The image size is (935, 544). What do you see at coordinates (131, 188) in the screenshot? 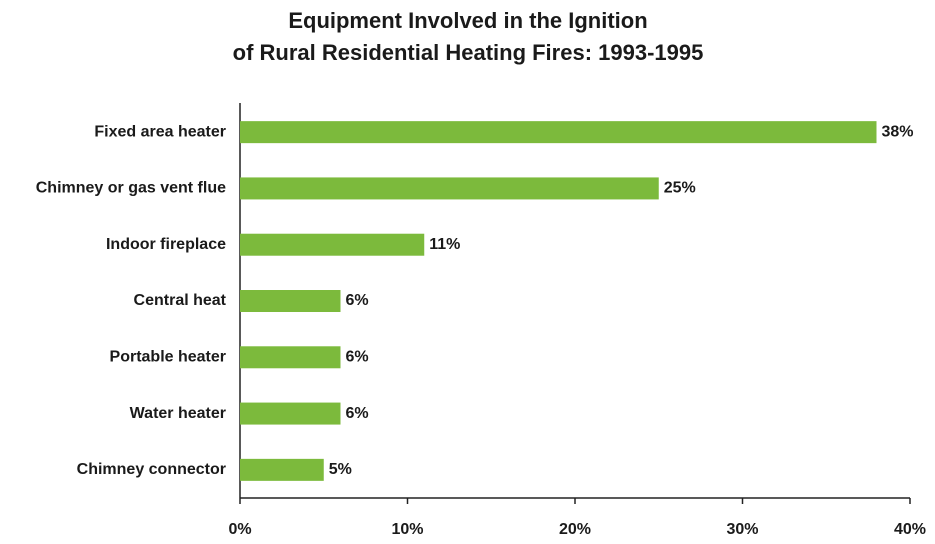
I see `y-tick-label: Chimney or gas vent flue` at bounding box center [131, 188].